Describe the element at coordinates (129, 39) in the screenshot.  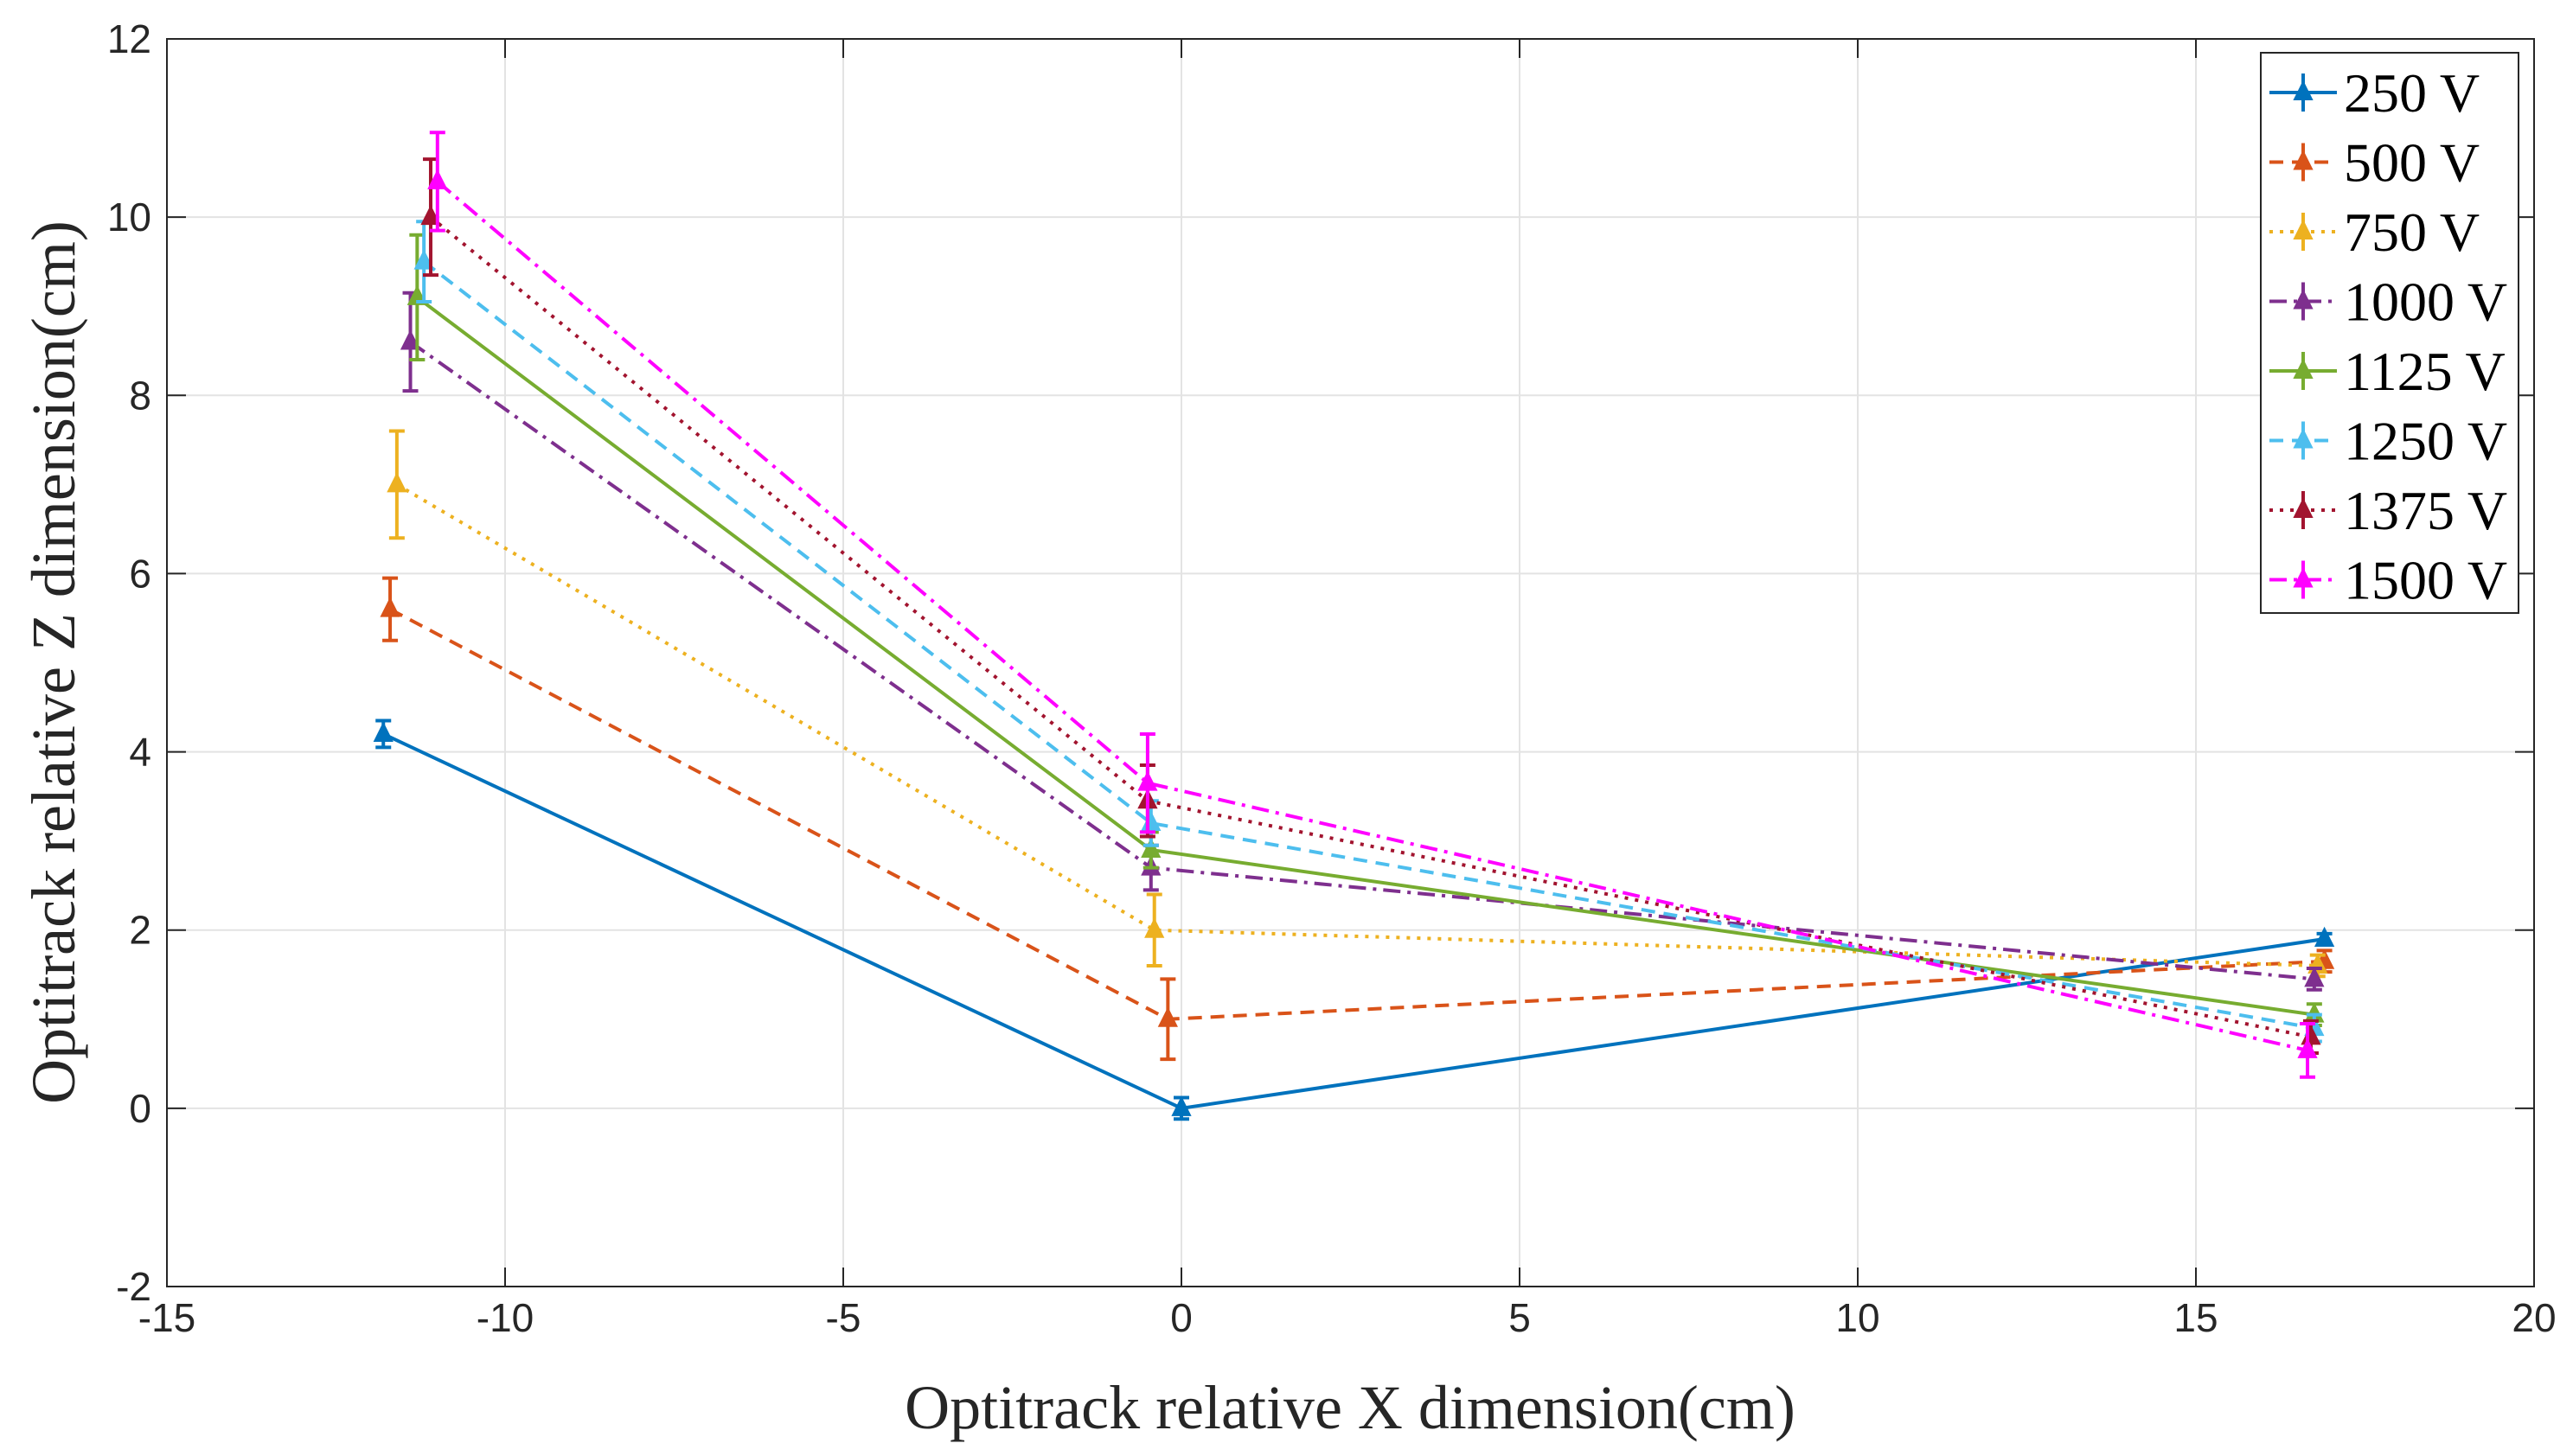
I see `y-tick-label: 12` at that location.